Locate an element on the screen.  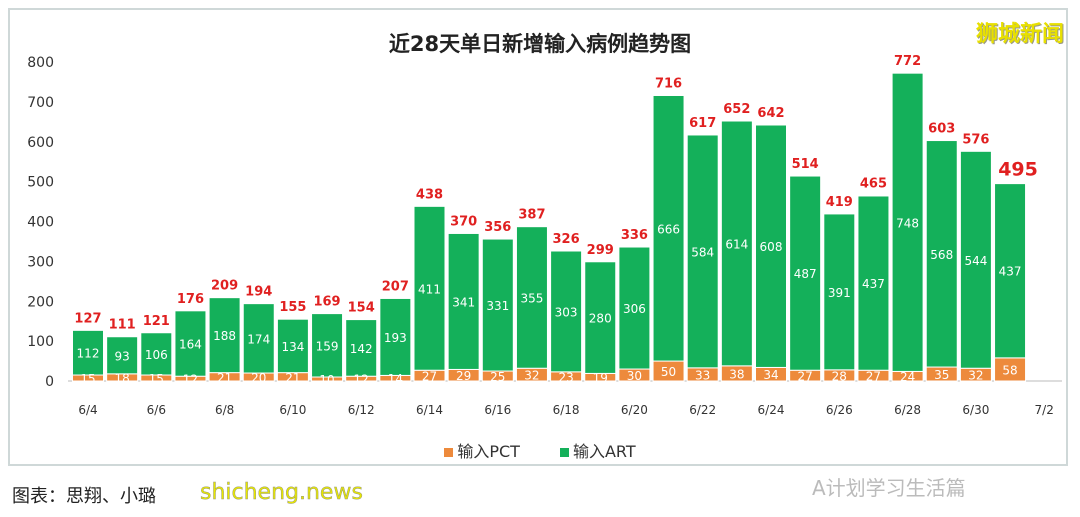
pct-label: 28 is located at coordinates (839, 376).